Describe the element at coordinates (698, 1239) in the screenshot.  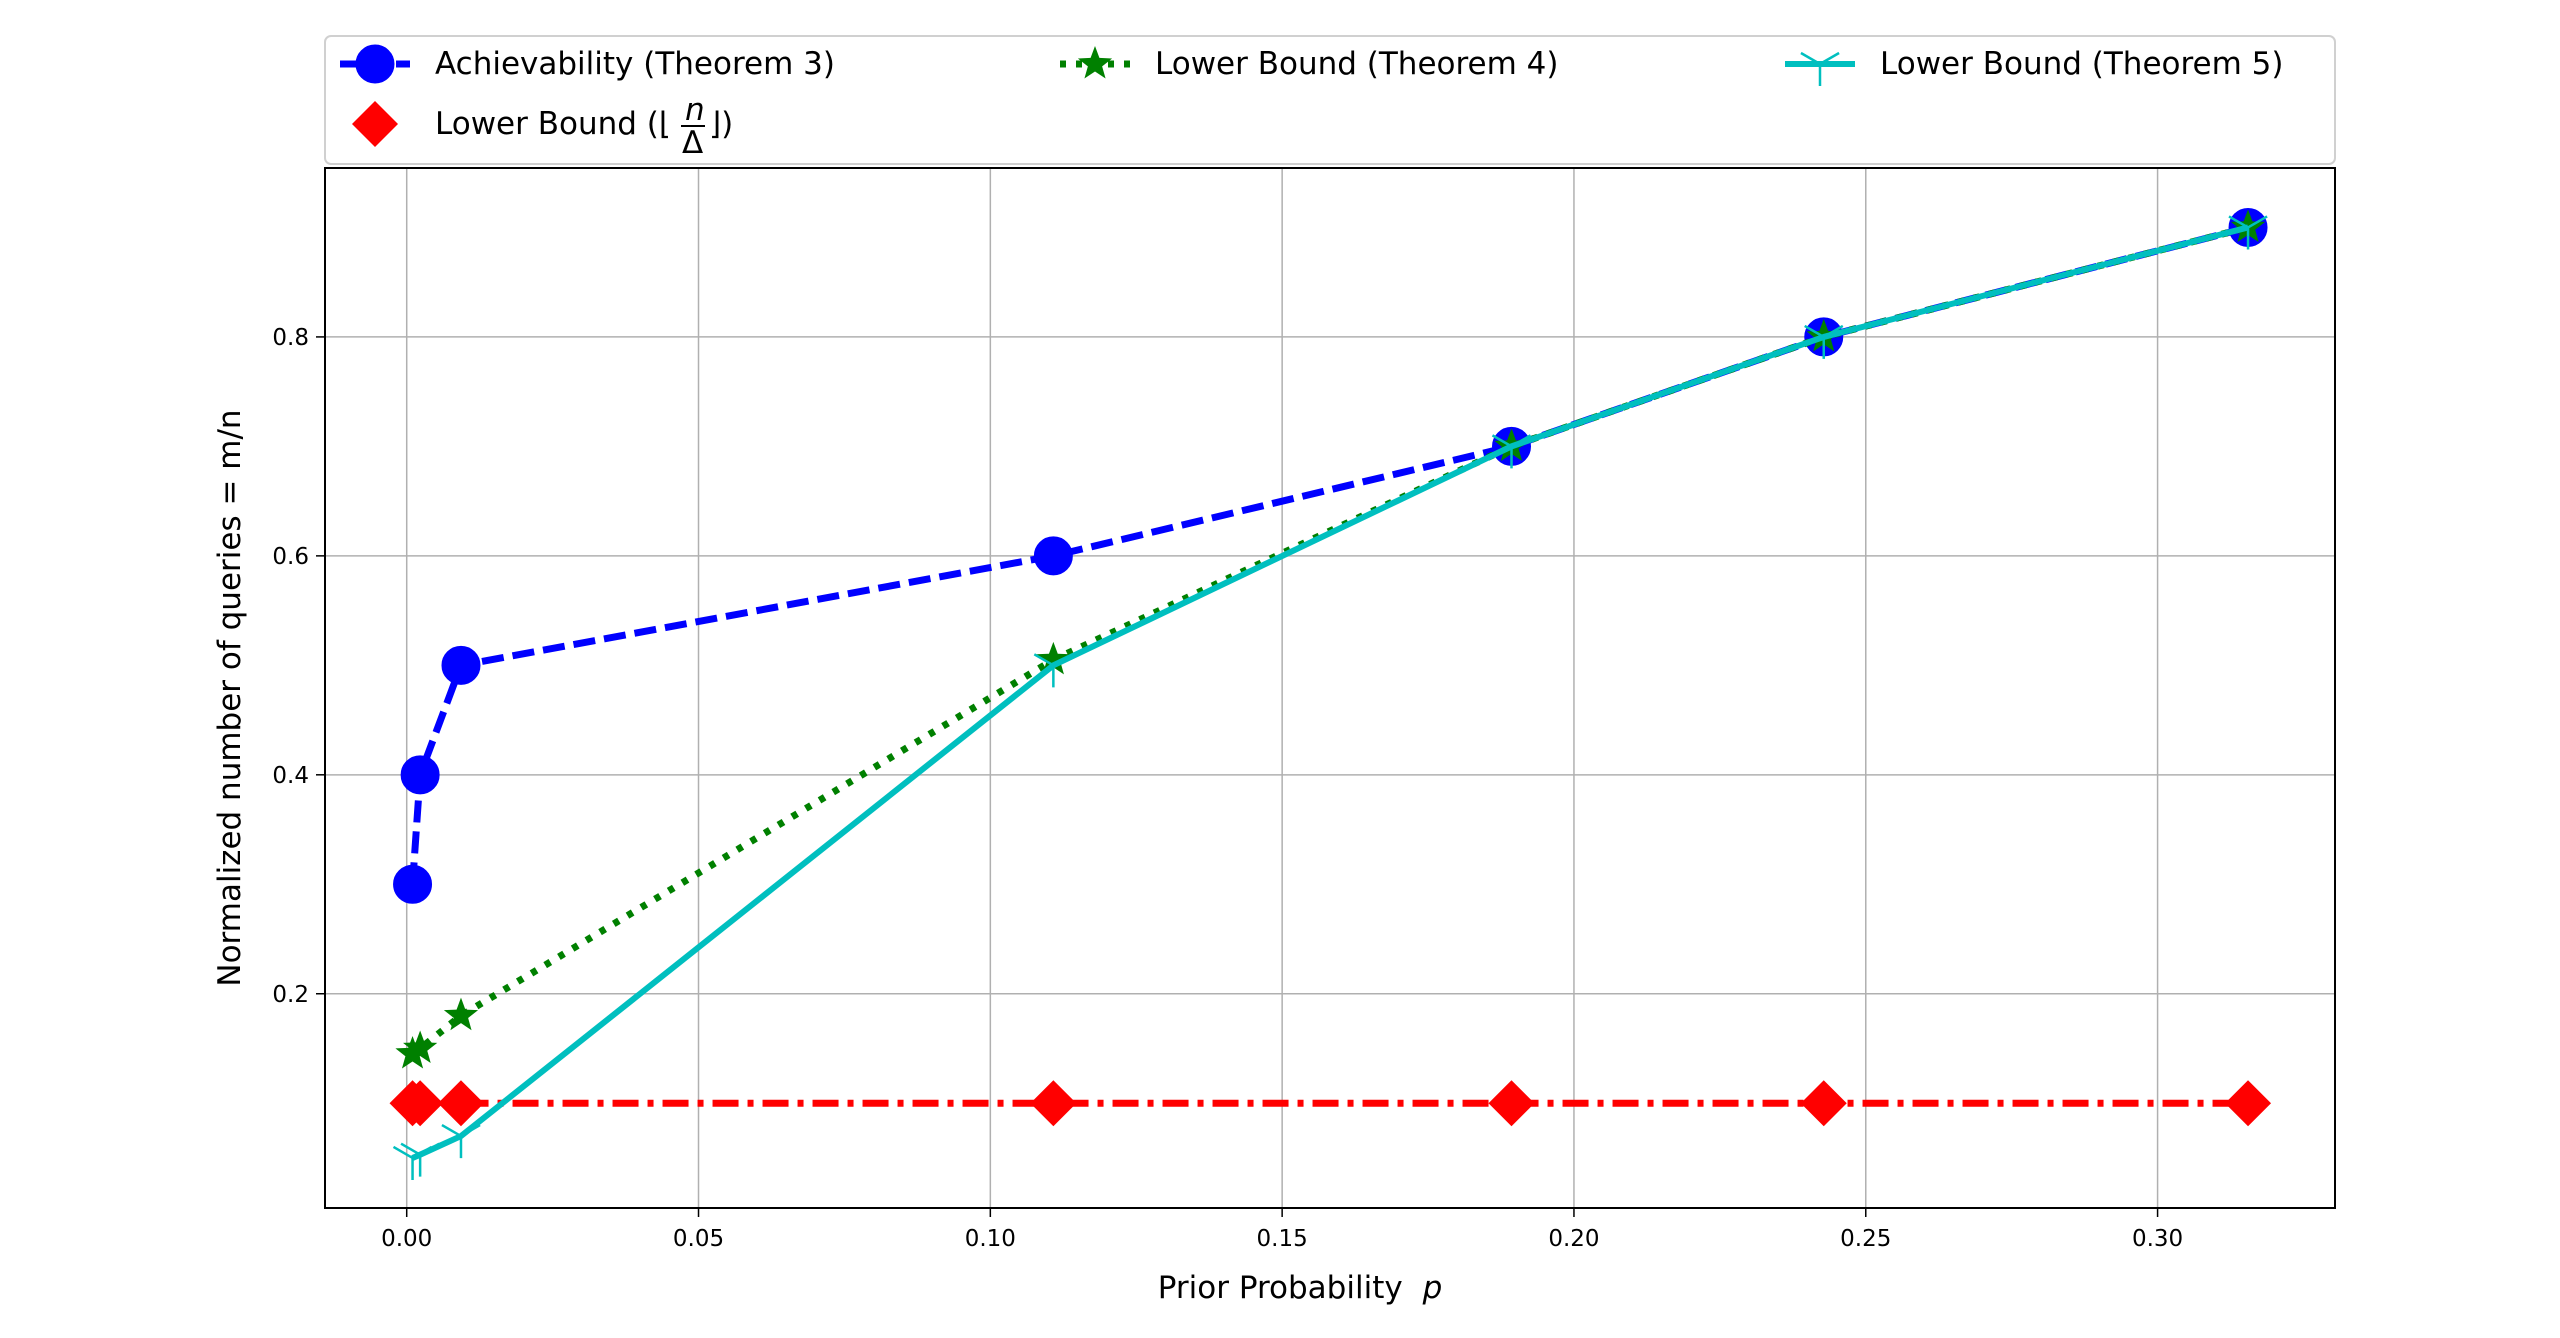
I see `x-tick-label: 0.05` at that location.